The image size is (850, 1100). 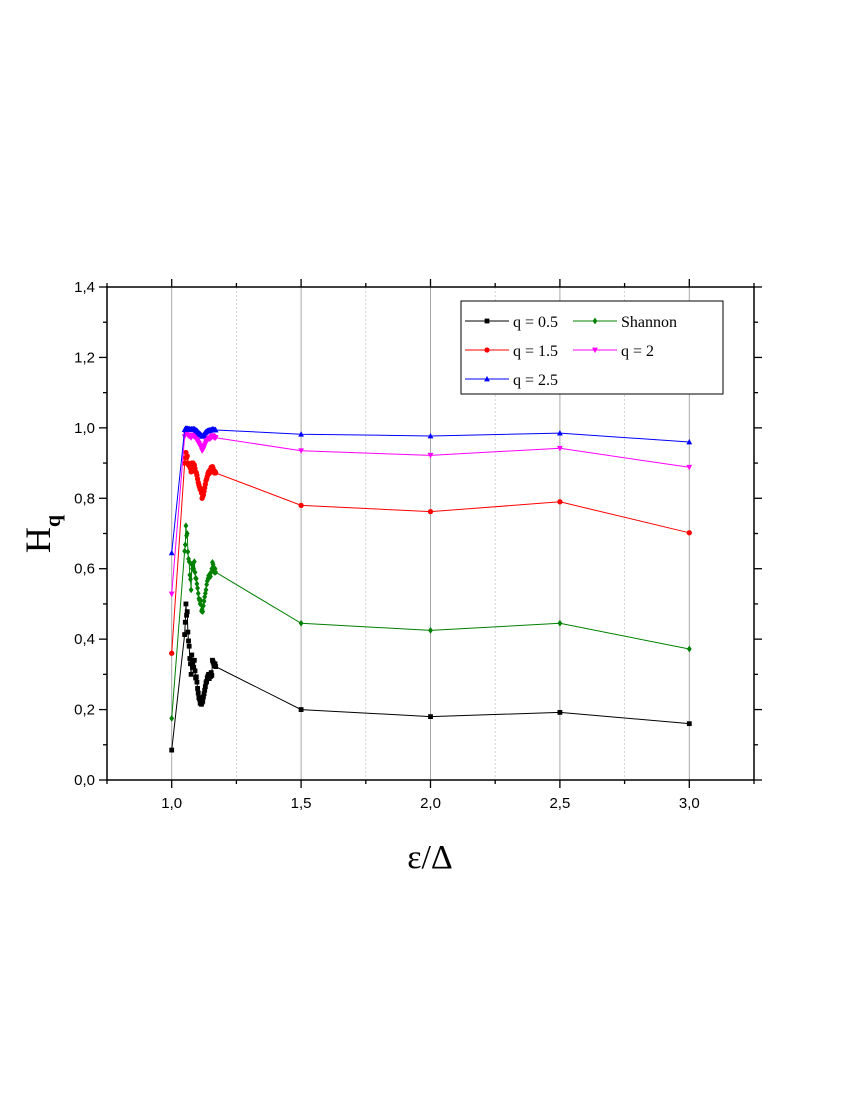 What do you see at coordinates (613, 351) in the screenshot?
I see `legend-item-q-2: q = 2` at bounding box center [613, 351].